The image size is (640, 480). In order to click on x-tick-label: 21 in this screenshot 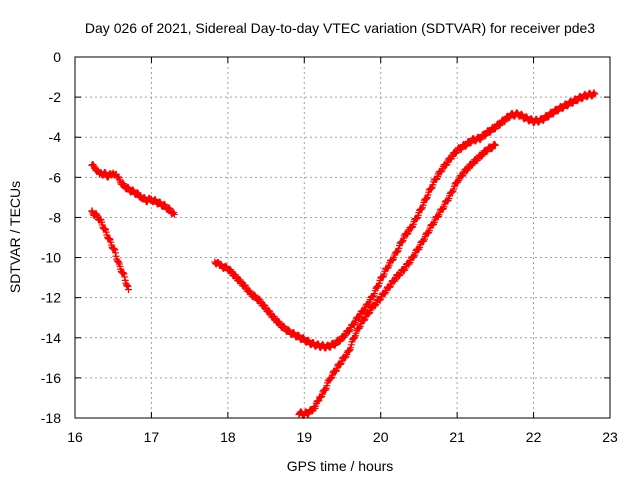, I will do `click(457, 437)`.